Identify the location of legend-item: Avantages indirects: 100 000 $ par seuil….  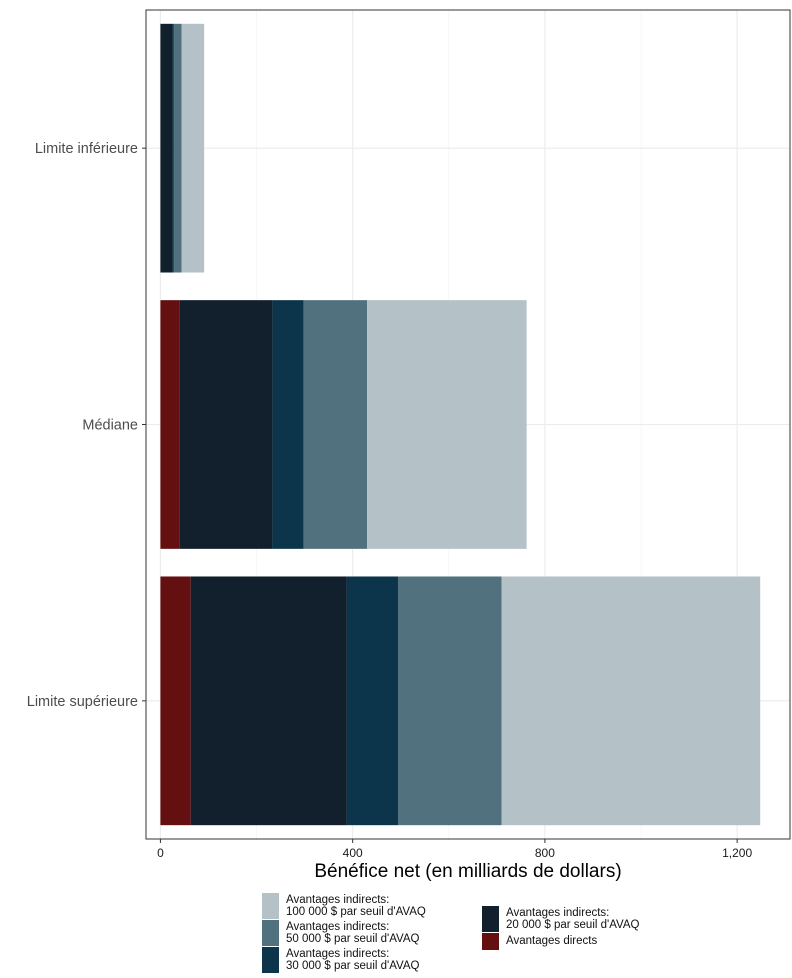
(344, 906).